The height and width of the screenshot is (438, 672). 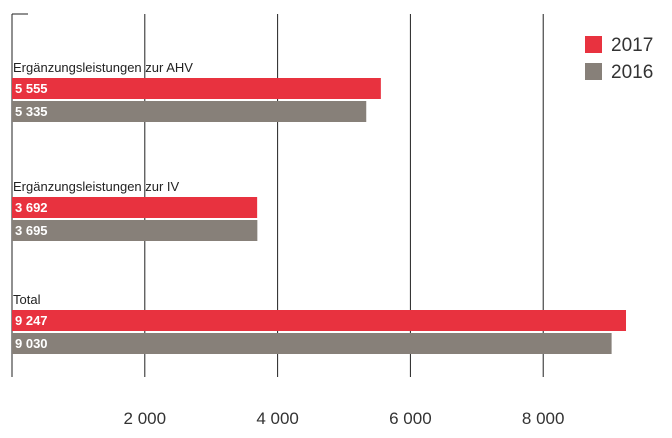 What do you see at coordinates (145, 418) in the screenshot?
I see `x-tick-label: 2 000` at bounding box center [145, 418].